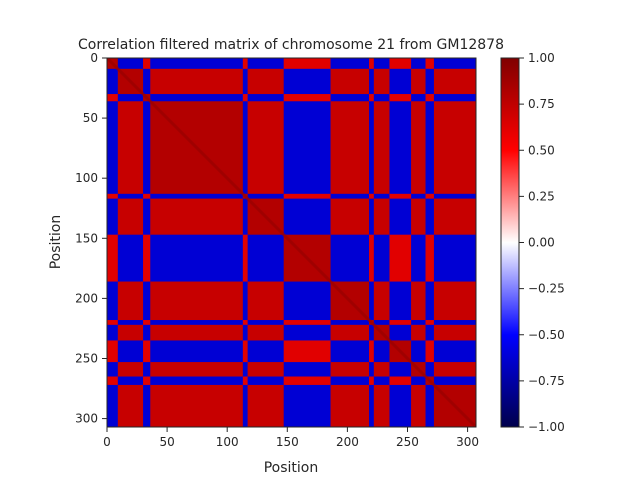  I want to click on colorbar-tick-label: −0.75, so click(546, 381).